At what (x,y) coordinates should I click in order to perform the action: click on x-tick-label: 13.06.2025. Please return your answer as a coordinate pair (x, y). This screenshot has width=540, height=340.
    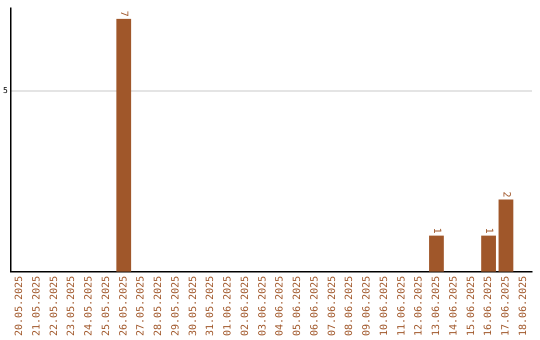
    Looking at the image, I should click on (436, 306).